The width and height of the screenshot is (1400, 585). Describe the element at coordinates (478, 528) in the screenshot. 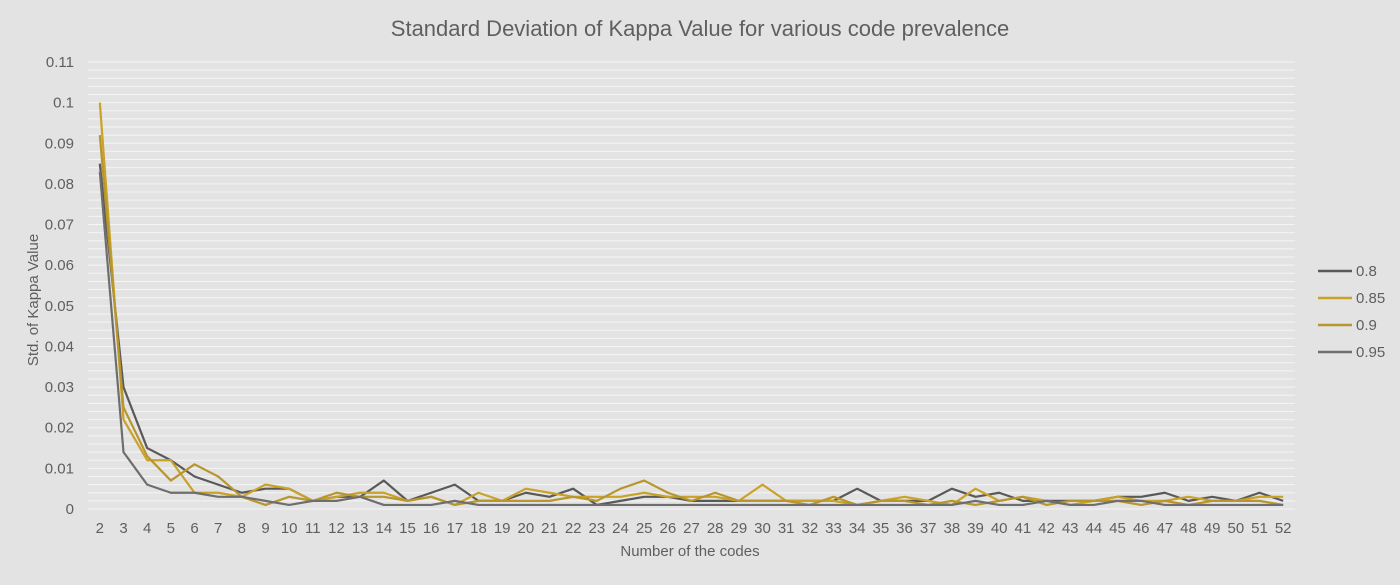

I see `x-tick-label: 18` at that location.